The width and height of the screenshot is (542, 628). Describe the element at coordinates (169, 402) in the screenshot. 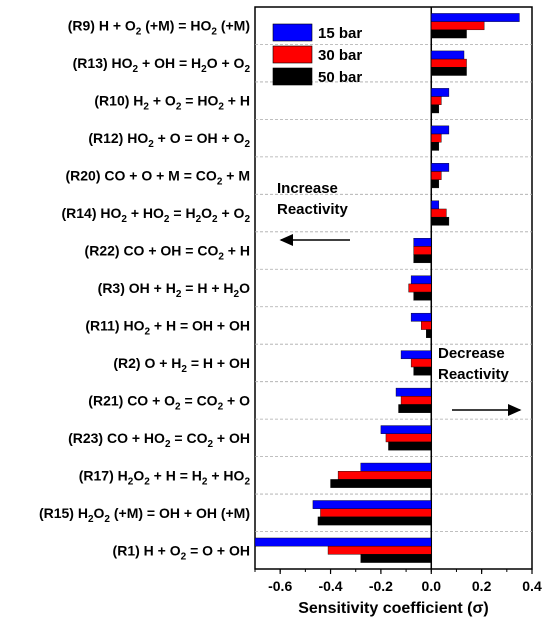

I see `reaction-label-10: (R21) CO + O2​ = CO2​ + O` at that location.